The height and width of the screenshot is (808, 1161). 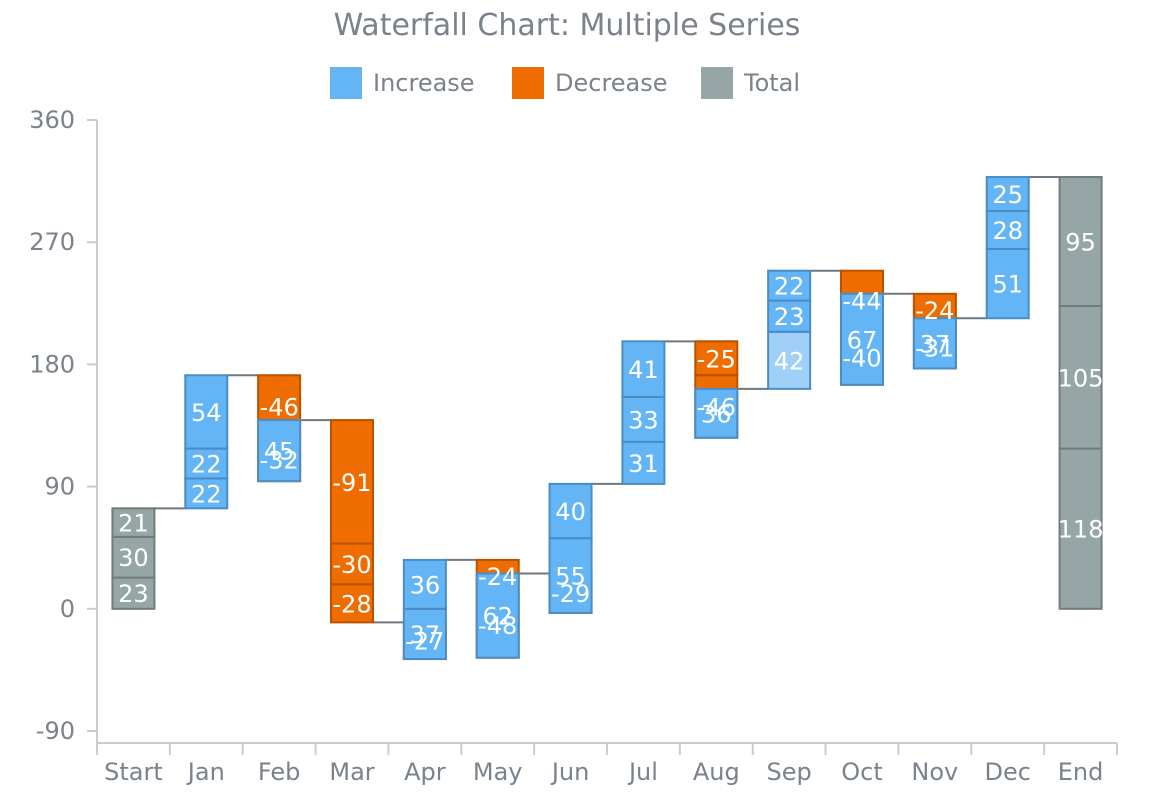 What do you see at coordinates (861, 302) in the screenshot?
I see `bar-value-label: -44` at bounding box center [861, 302].